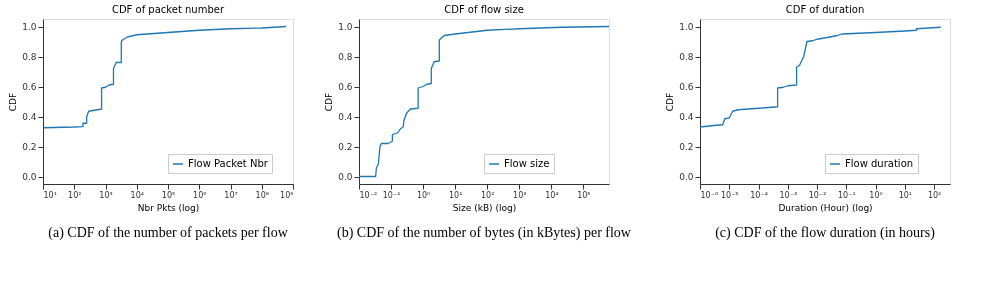  Describe the element at coordinates (759, 195) in the screenshot. I see `x-tick-label: 10⁻⁴` at that location.